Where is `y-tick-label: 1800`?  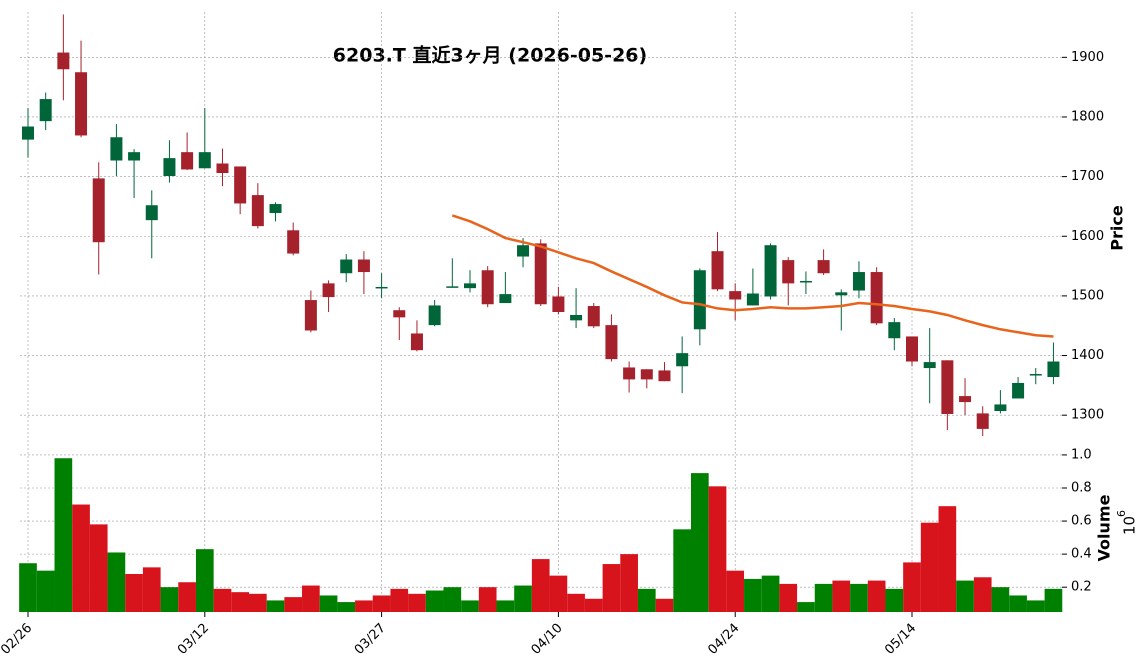
y-tick-label: 1800 is located at coordinates (1087, 116).